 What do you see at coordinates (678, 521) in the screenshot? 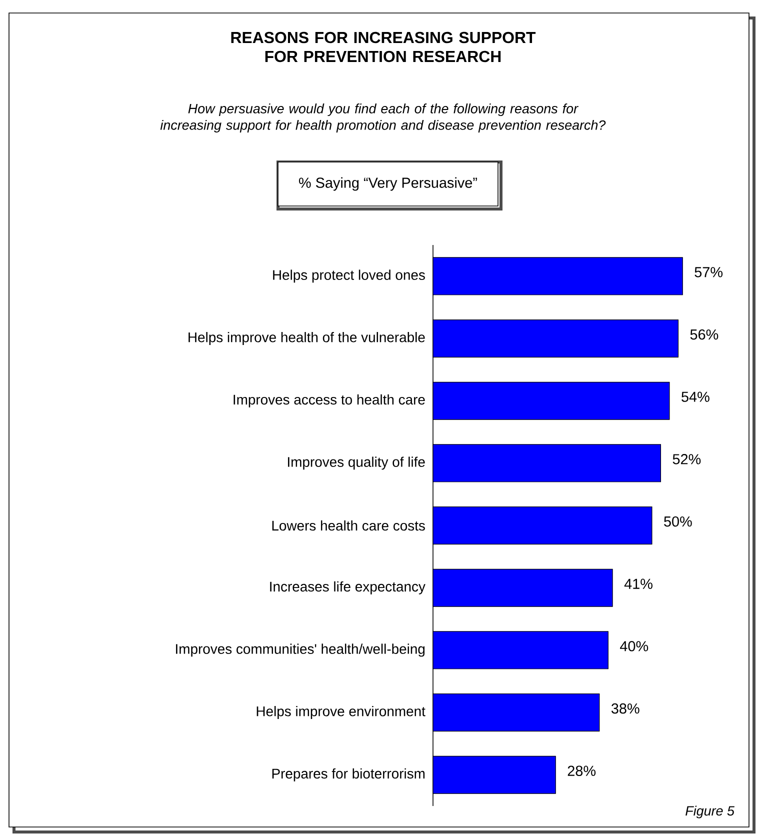
I see `data-label: 50%` at bounding box center [678, 521].